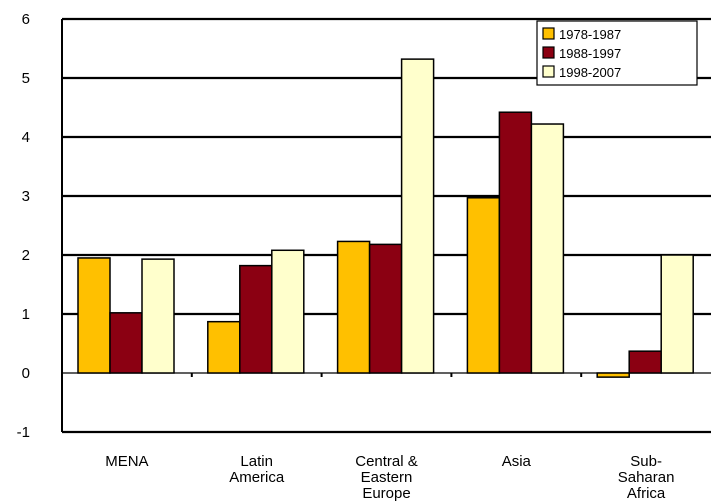 The width and height of the screenshot is (711, 502). What do you see at coordinates (646, 477) in the screenshot?
I see `category-label: Saharan` at bounding box center [646, 477].